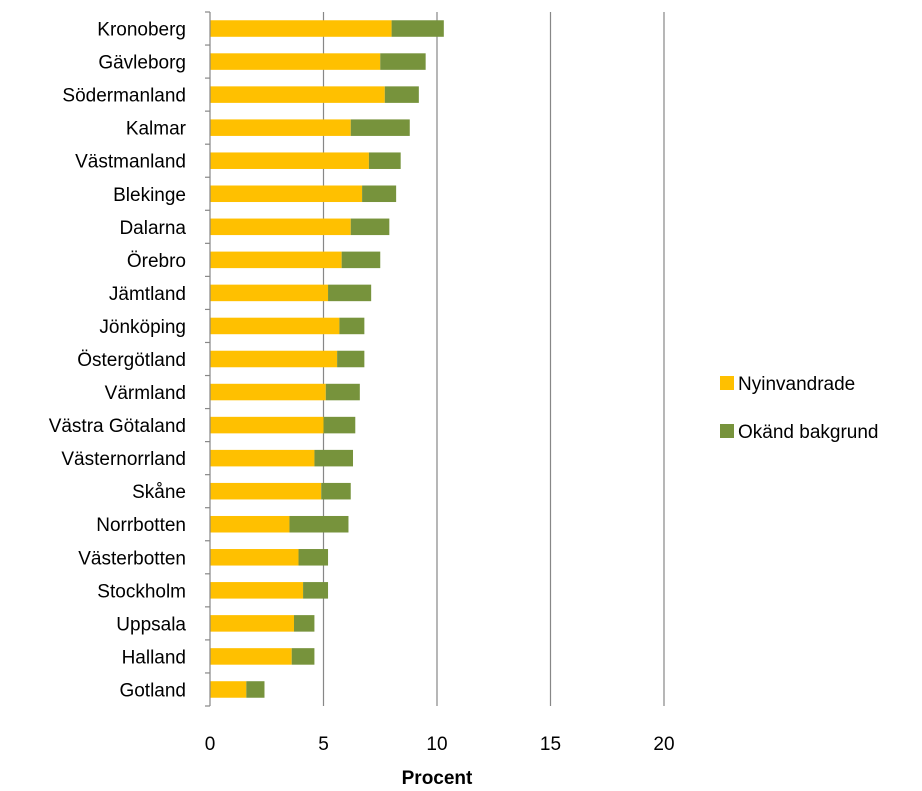 This screenshot has width=922, height=791. Describe the element at coordinates (147, 294) in the screenshot. I see `category-label: Jämtland` at that location.